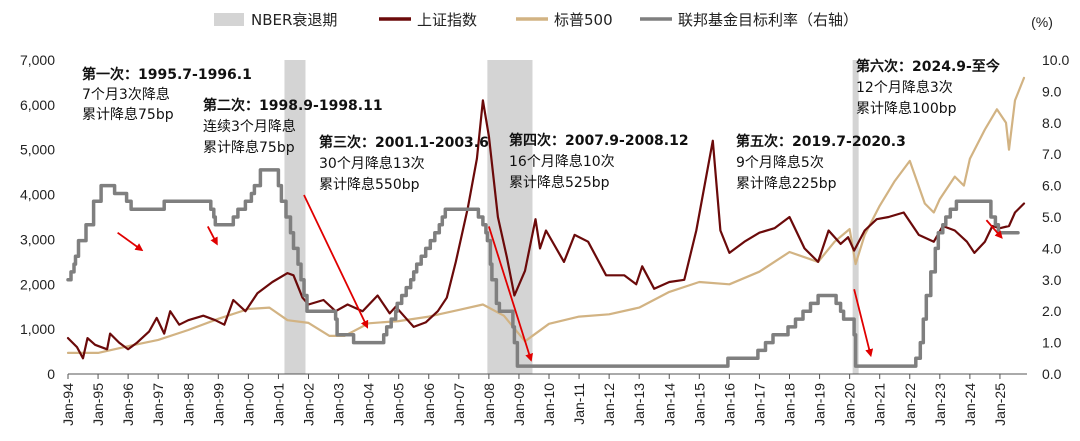 The height and width of the screenshot is (441, 1080). Describe the element at coordinates (1042, 22) in the screenshot. I see `right-axis-unit: (%)` at that location.